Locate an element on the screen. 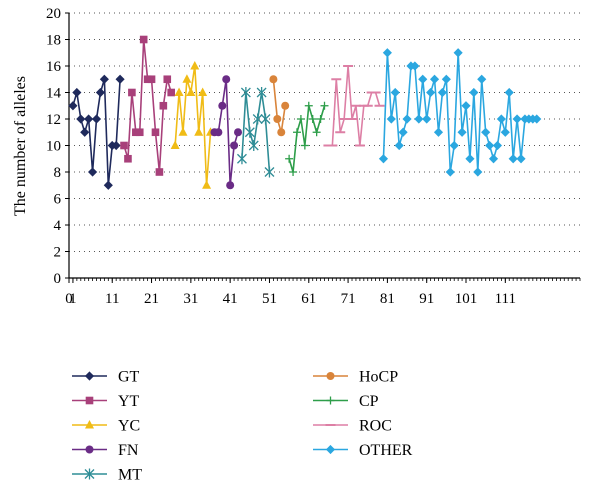  series-roc is located at coordinates (354, 106).